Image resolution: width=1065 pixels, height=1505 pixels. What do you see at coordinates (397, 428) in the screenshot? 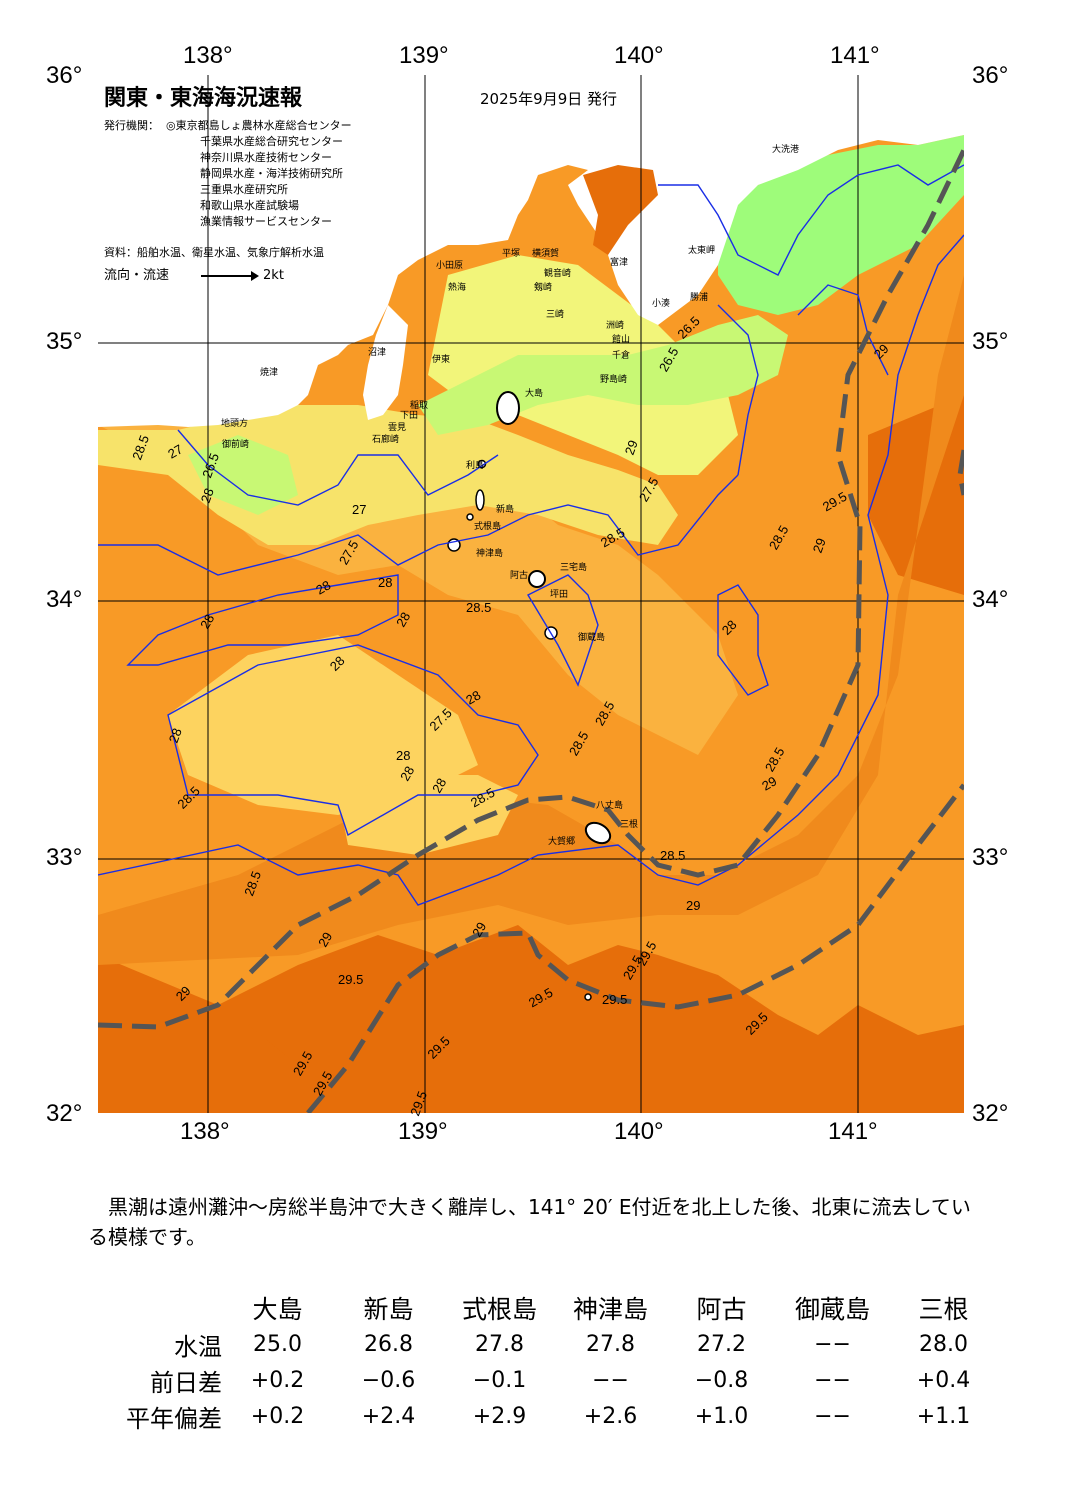
I see `place-label: 雲見` at bounding box center [397, 428].